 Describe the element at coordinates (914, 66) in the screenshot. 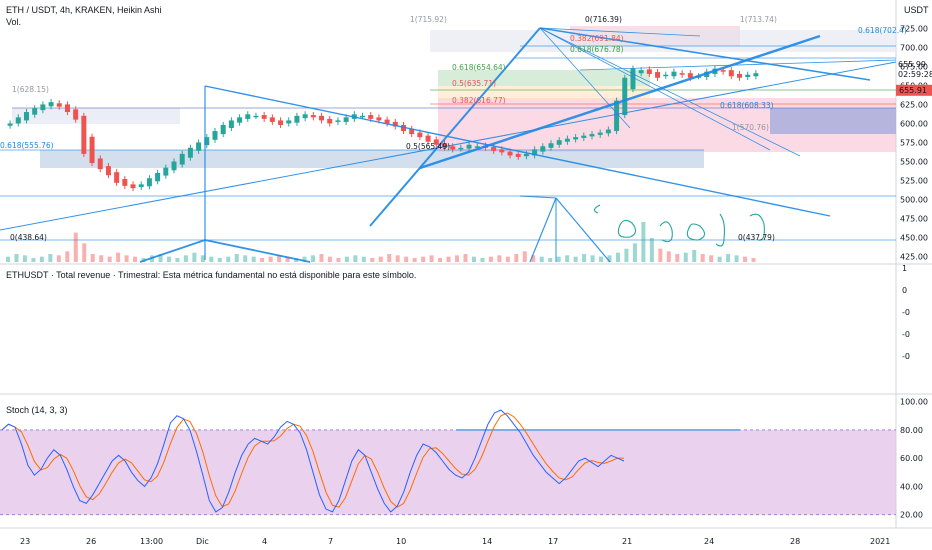

I see `price-tick-label: 675.00` at that location.